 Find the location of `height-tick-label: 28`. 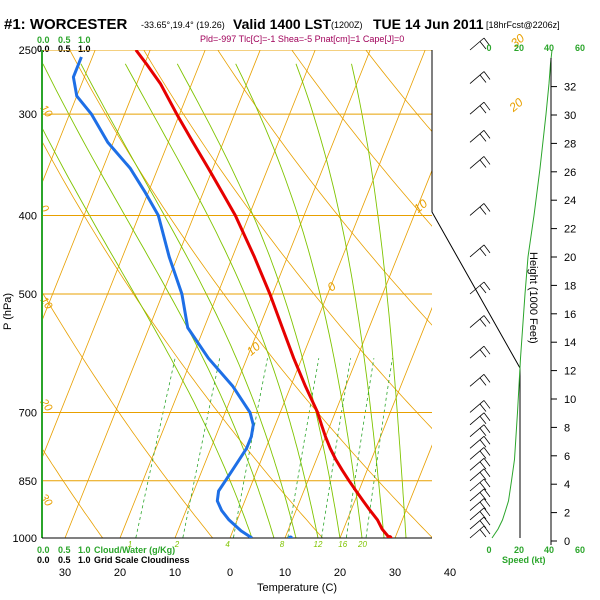

height-tick-label: 28 is located at coordinates (570, 144).